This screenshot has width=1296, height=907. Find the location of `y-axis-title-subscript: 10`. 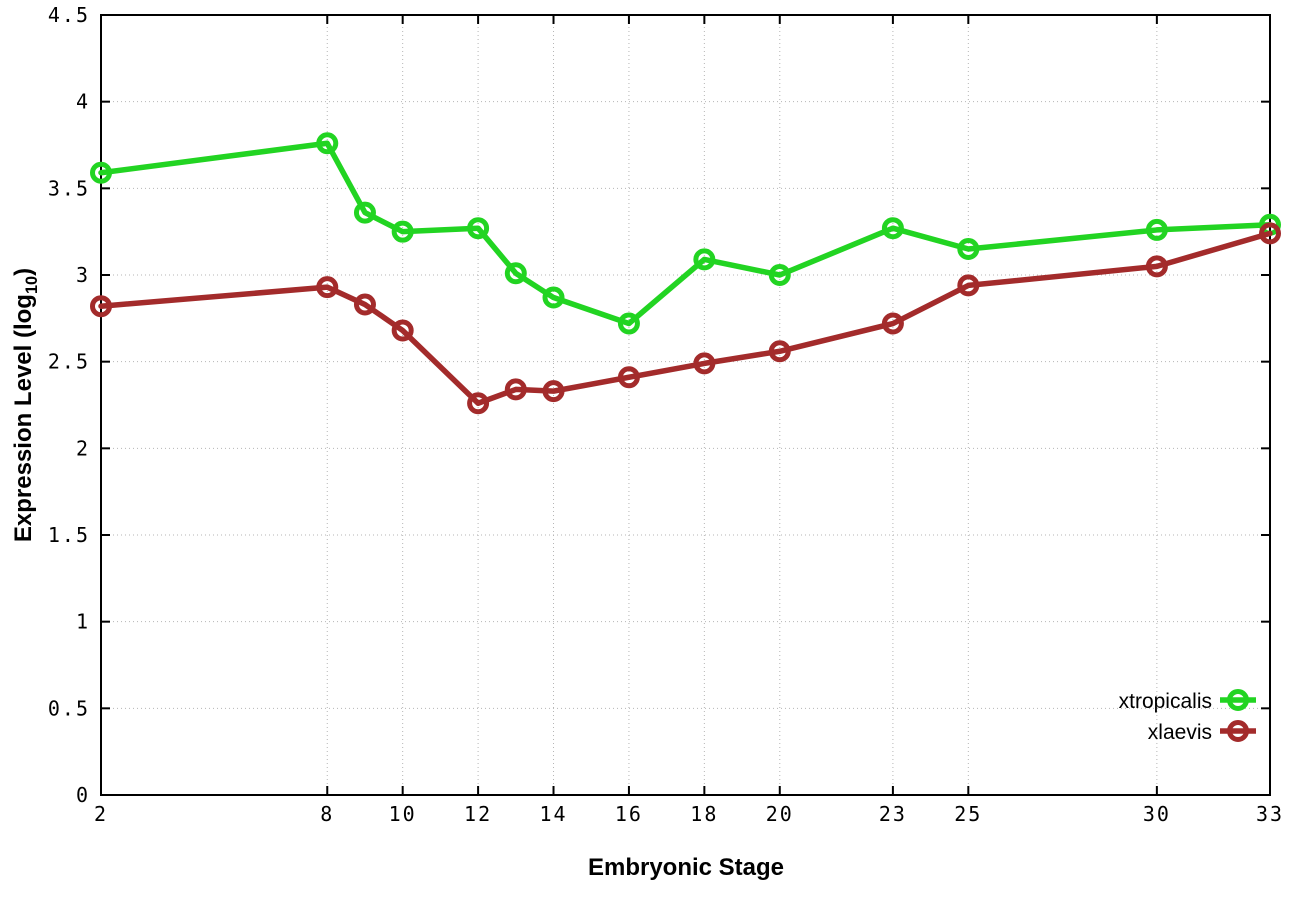

y-axis-title-subscript: 10 is located at coordinates (31, 285).